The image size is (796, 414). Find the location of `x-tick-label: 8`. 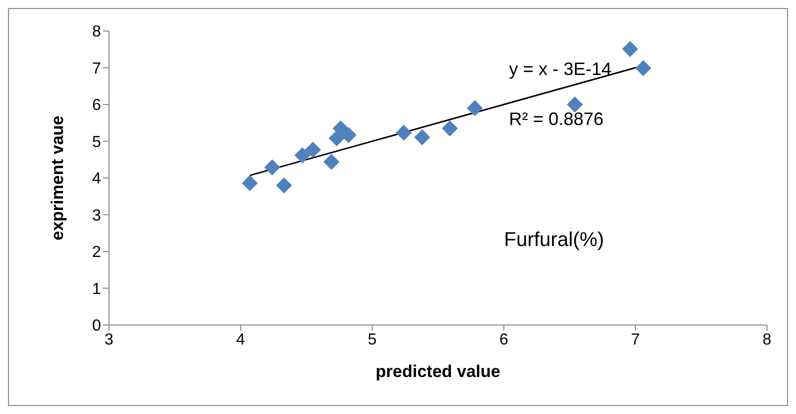

x-tick-label: 8 is located at coordinates (767, 339).